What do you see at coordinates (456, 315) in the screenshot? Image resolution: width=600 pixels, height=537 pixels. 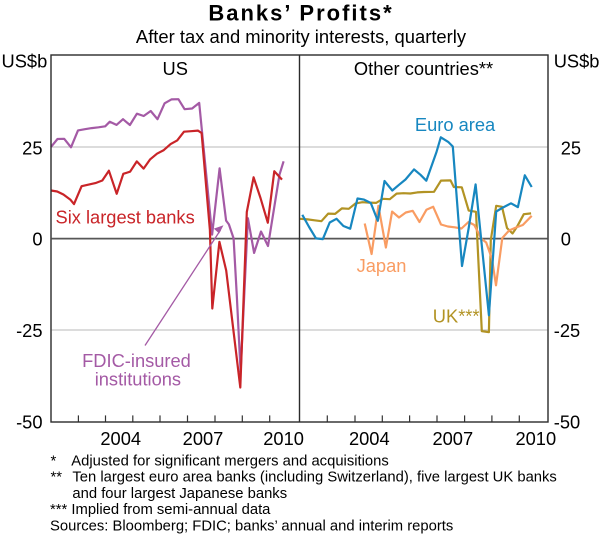 I see `svg-text: UK***` at bounding box center [456, 315].